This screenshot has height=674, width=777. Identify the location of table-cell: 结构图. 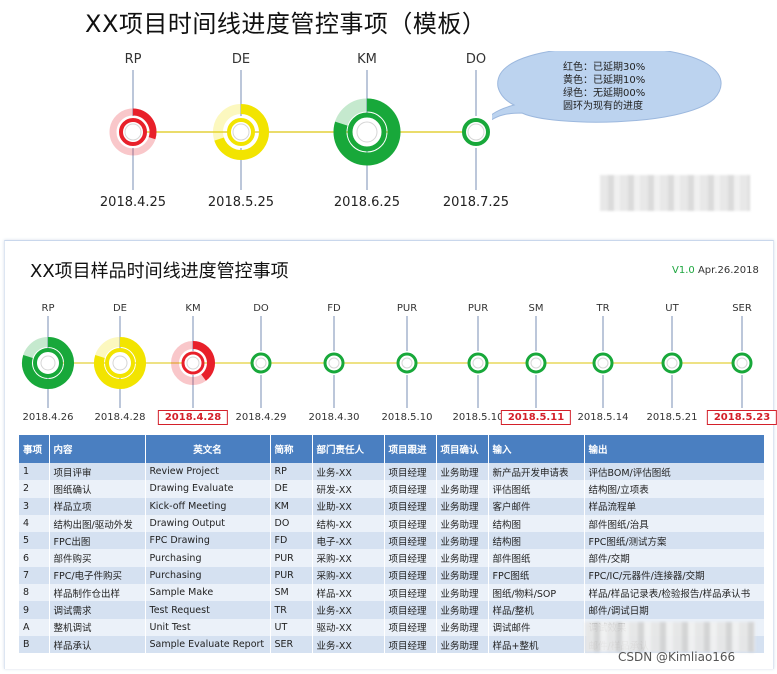
(536, 541).